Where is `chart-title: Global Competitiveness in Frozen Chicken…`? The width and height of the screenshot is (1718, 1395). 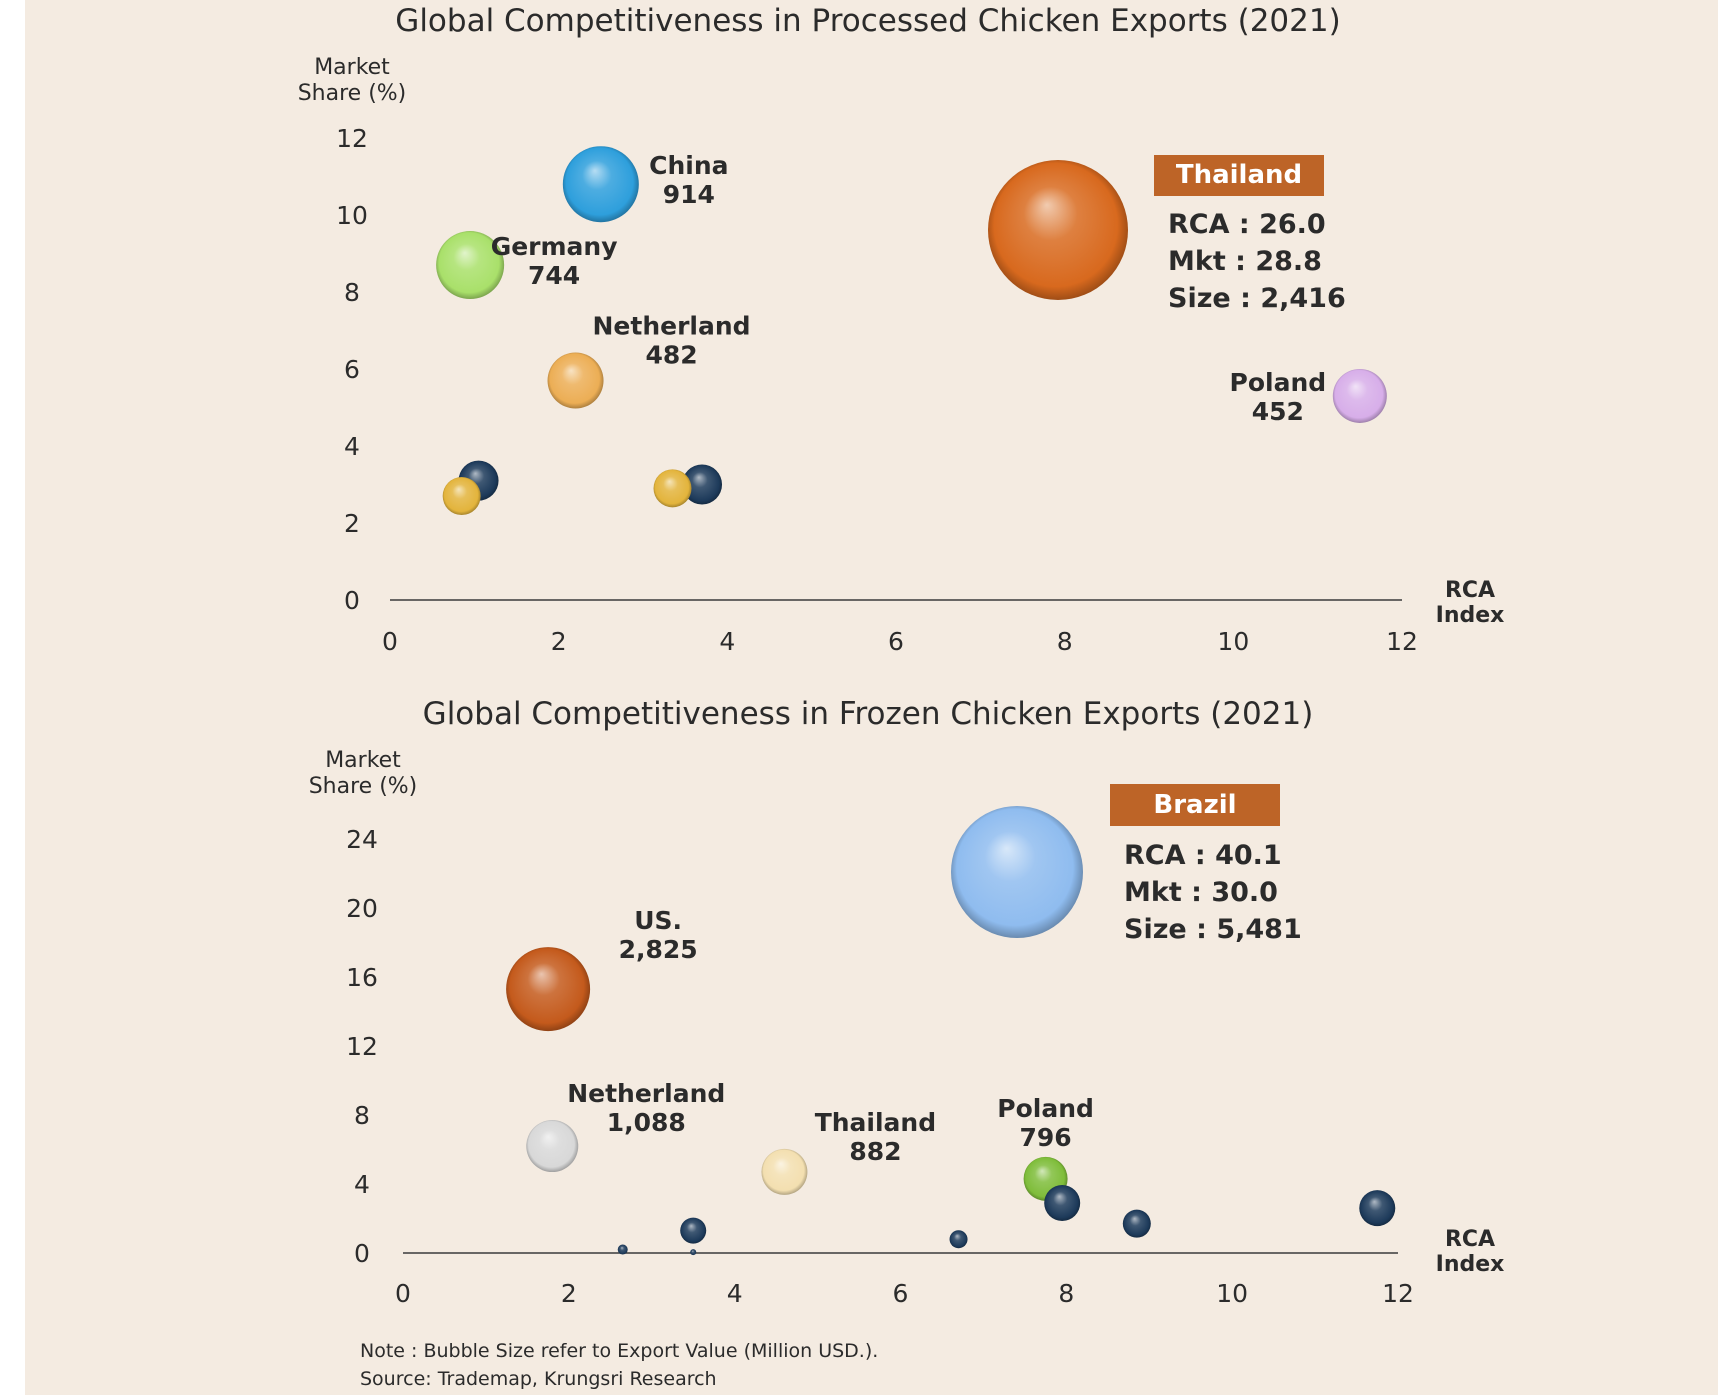 chart-title: Global Competitiveness in Frozen Chicken… is located at coordinates (868, 714).